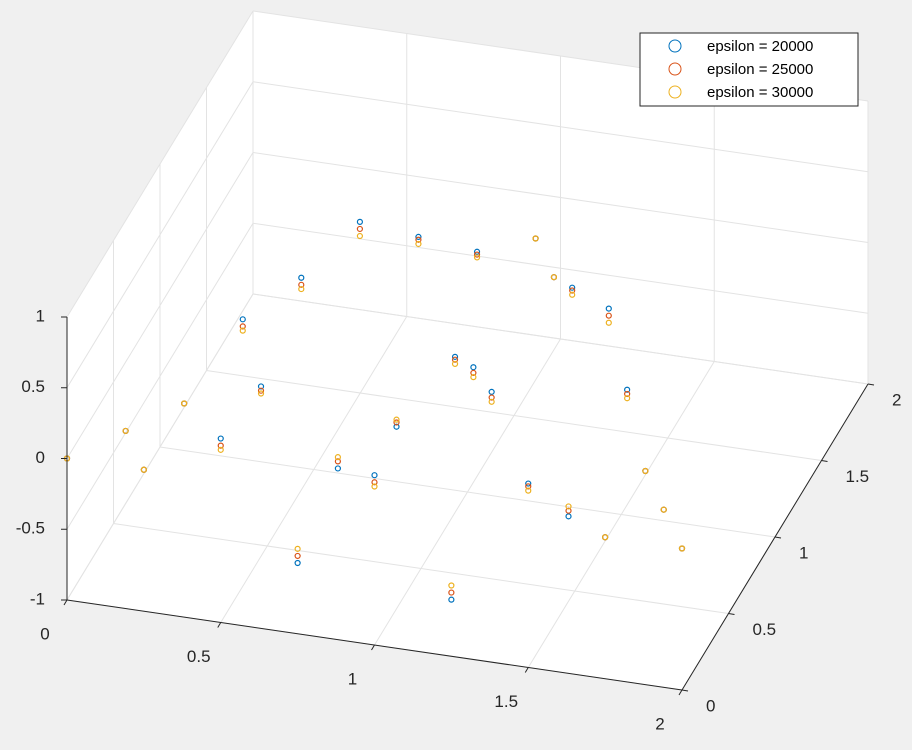 This screenshot has width=912, height=750. What do you see at coordinates (760, 69) in the screenshot?
I see `legend-label: epsilon = 25000` at bounding box center [760, 69].